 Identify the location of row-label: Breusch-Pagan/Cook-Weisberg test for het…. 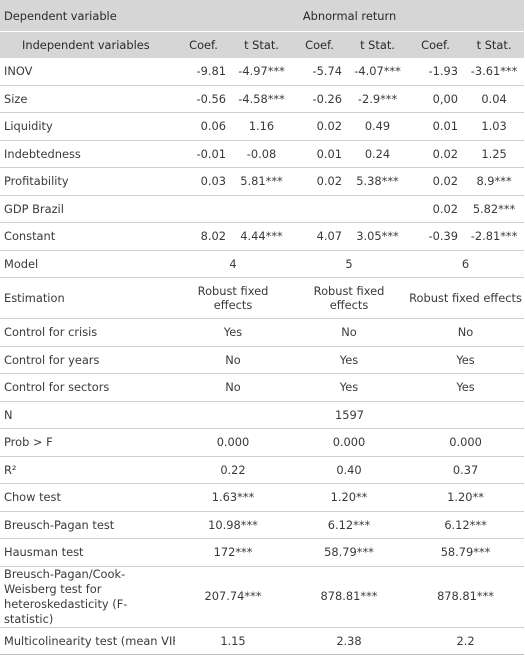
(87, 597).